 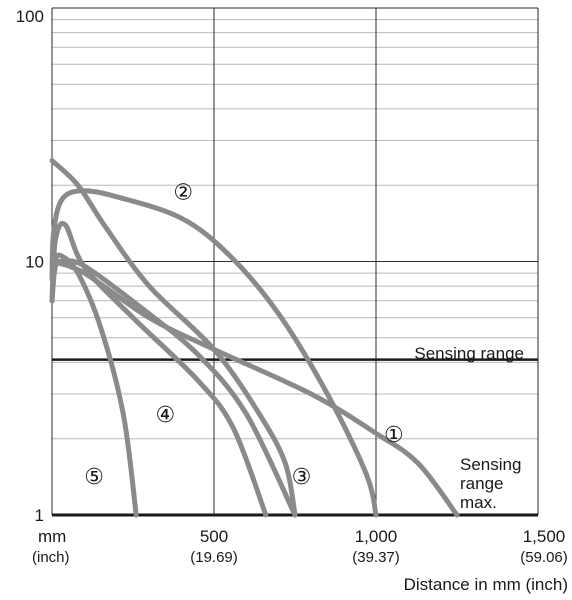 What do you see at coordinates (214, 536) in the screenshot?
I see `x-tick-label: 500` at bounding box center [214, 536].